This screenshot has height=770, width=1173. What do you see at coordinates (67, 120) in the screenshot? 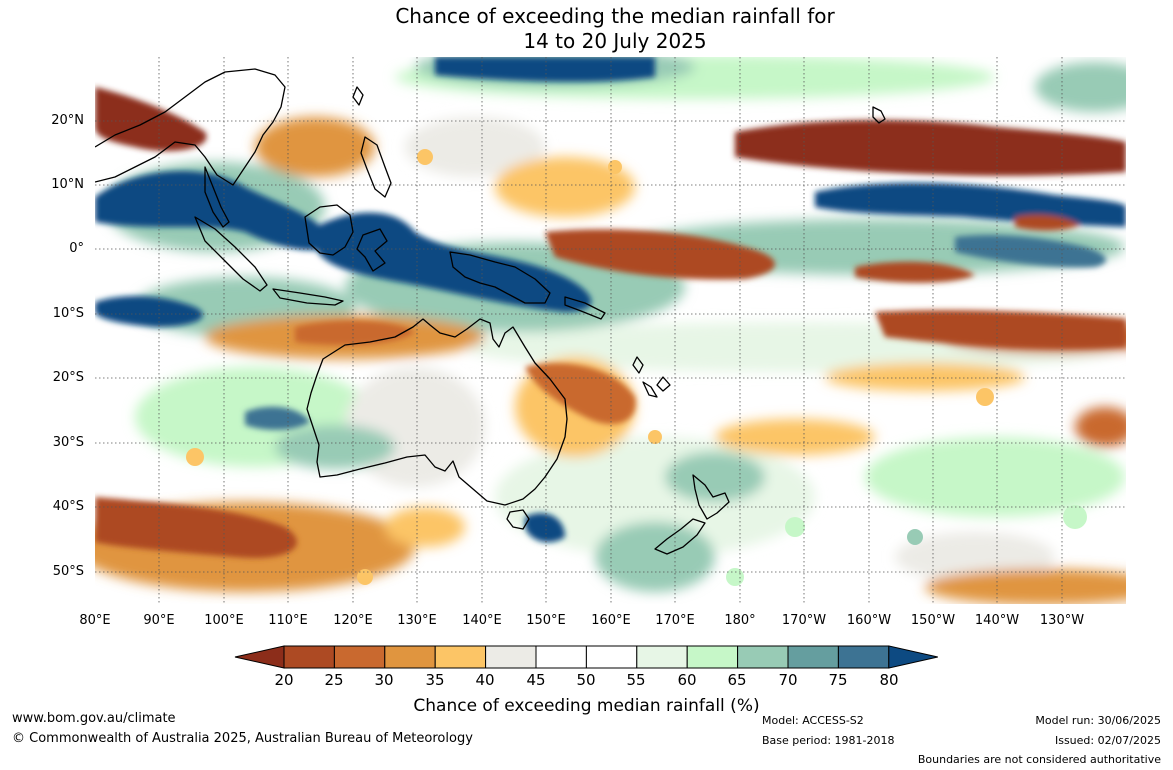
I see `lat-label-20n: 20°N` at bounding box center [67, 120].